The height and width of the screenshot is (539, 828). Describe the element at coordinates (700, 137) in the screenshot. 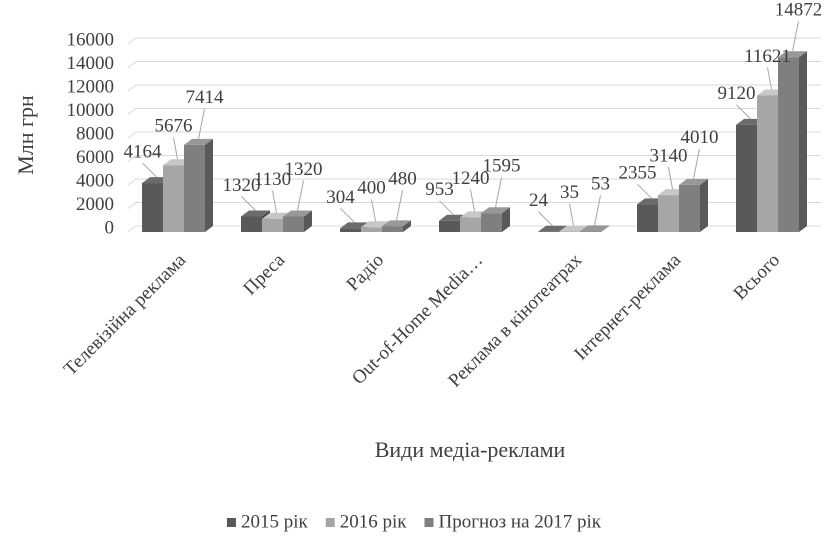

I see `data-label: 4010` at that location.